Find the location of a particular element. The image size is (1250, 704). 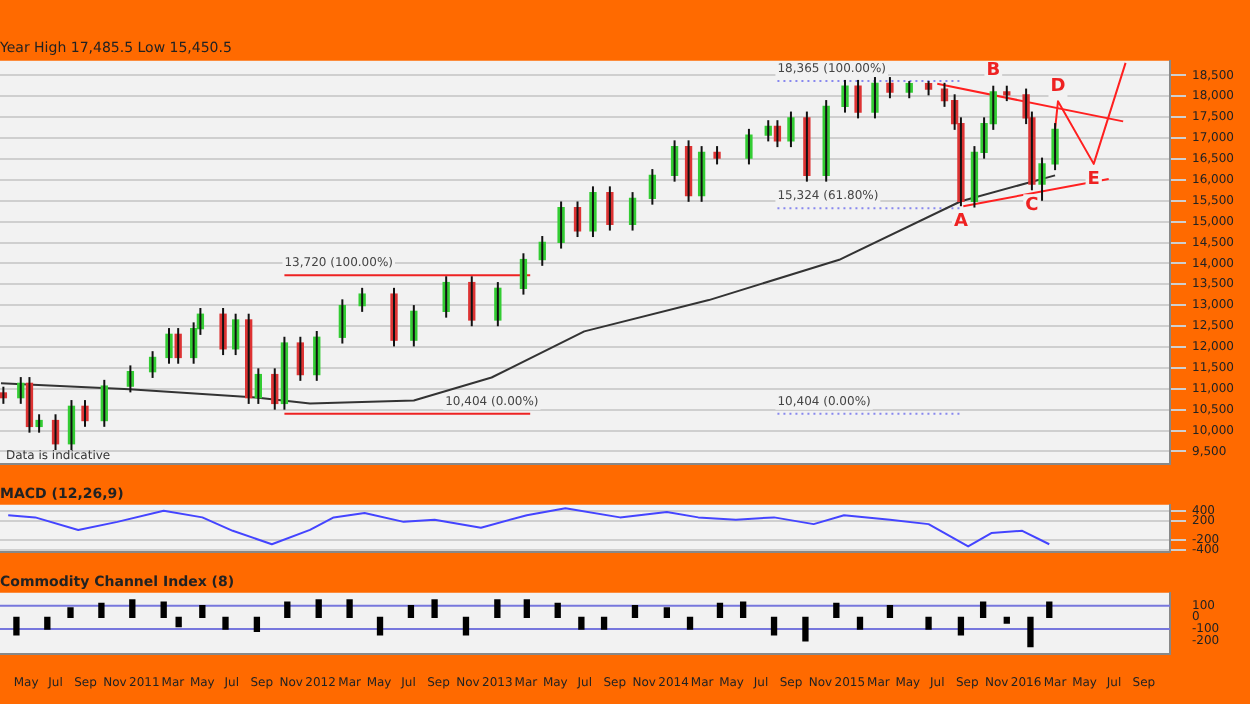

annotation: A is located at coordinates (960, 221).